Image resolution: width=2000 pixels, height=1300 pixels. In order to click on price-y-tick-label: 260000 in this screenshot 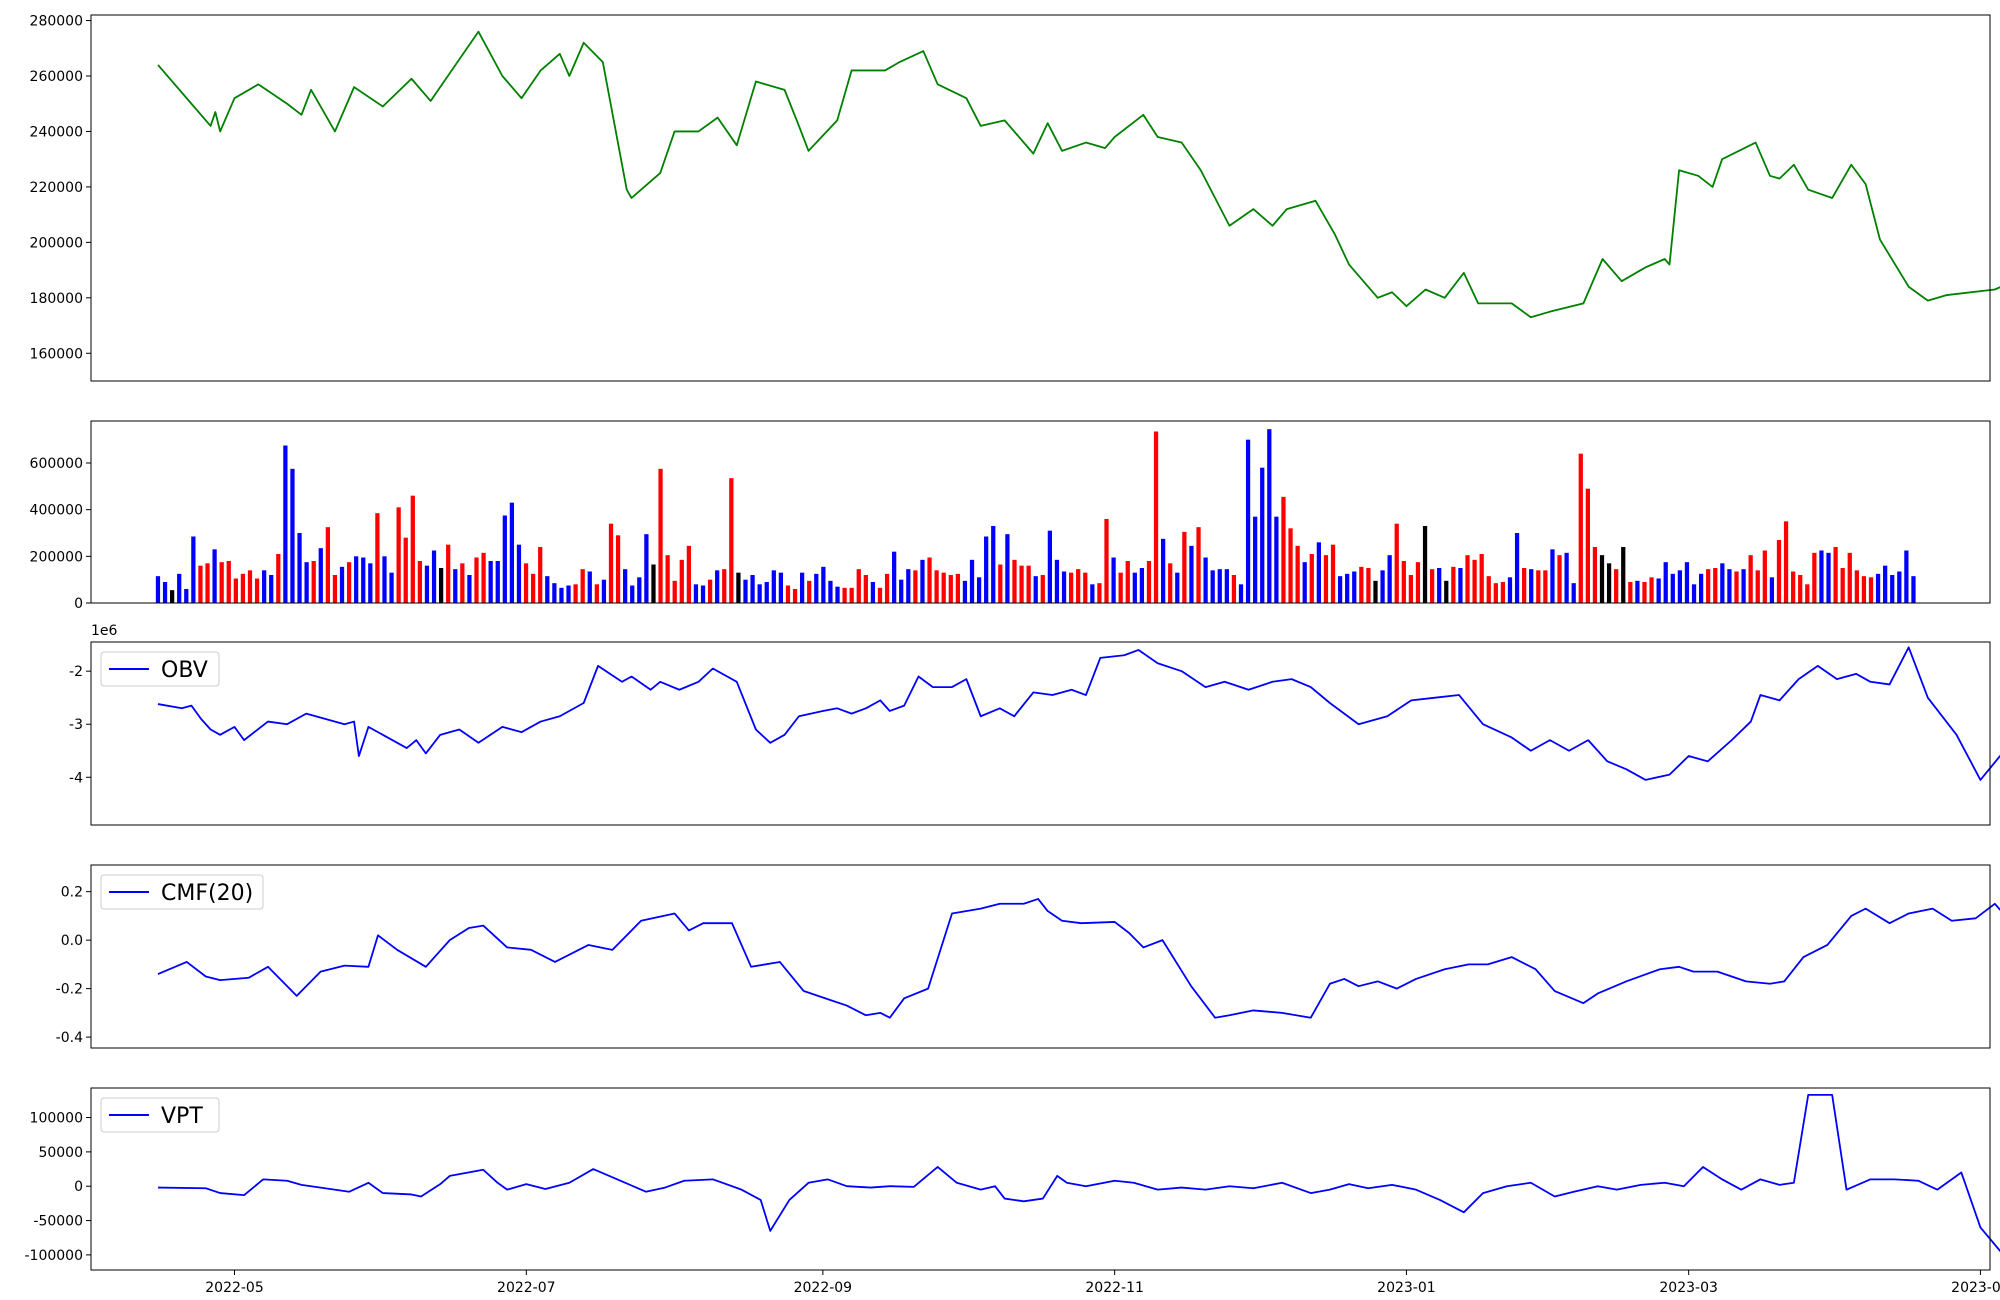, I will do `click(56, 77)`.